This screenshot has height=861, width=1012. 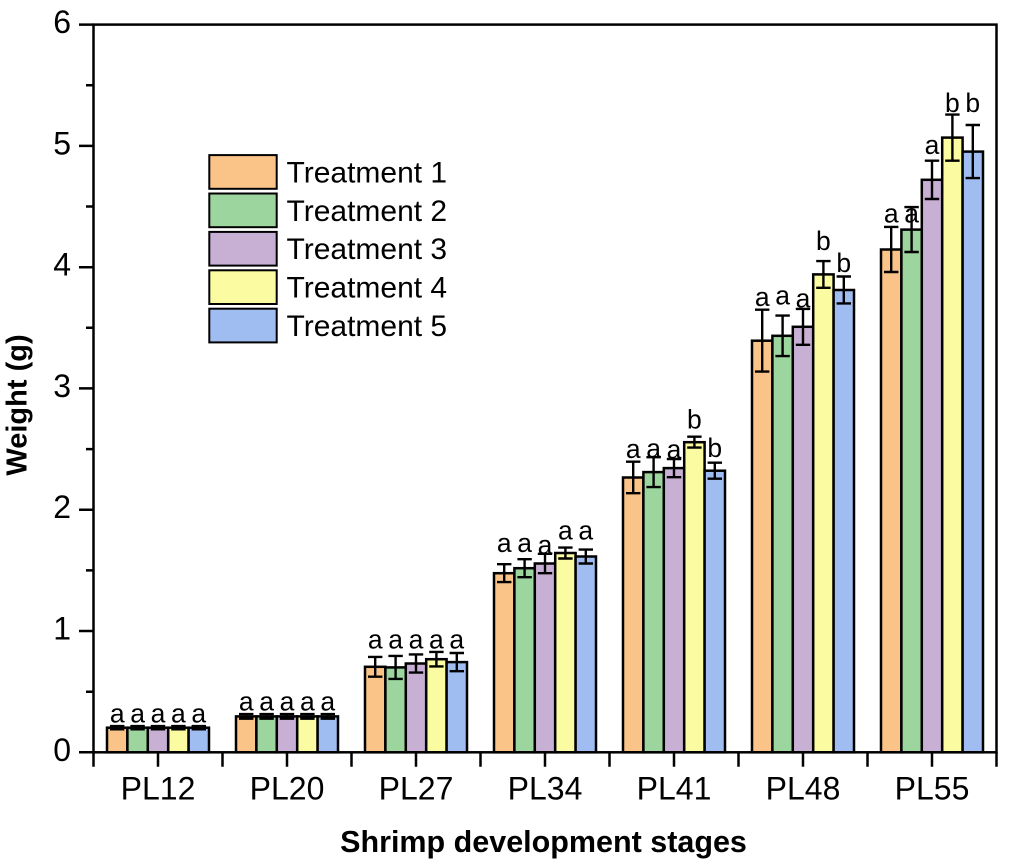 I want to click on svg-text: 2, so click(x=62, y=507).